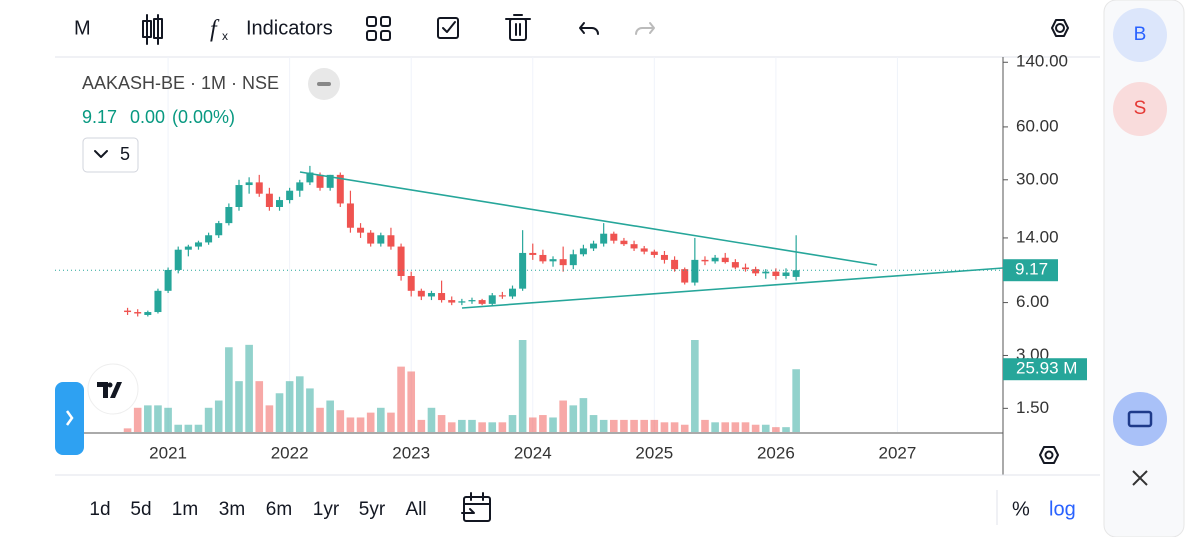  I want to click on sidebar-expand, so click(69, 418).